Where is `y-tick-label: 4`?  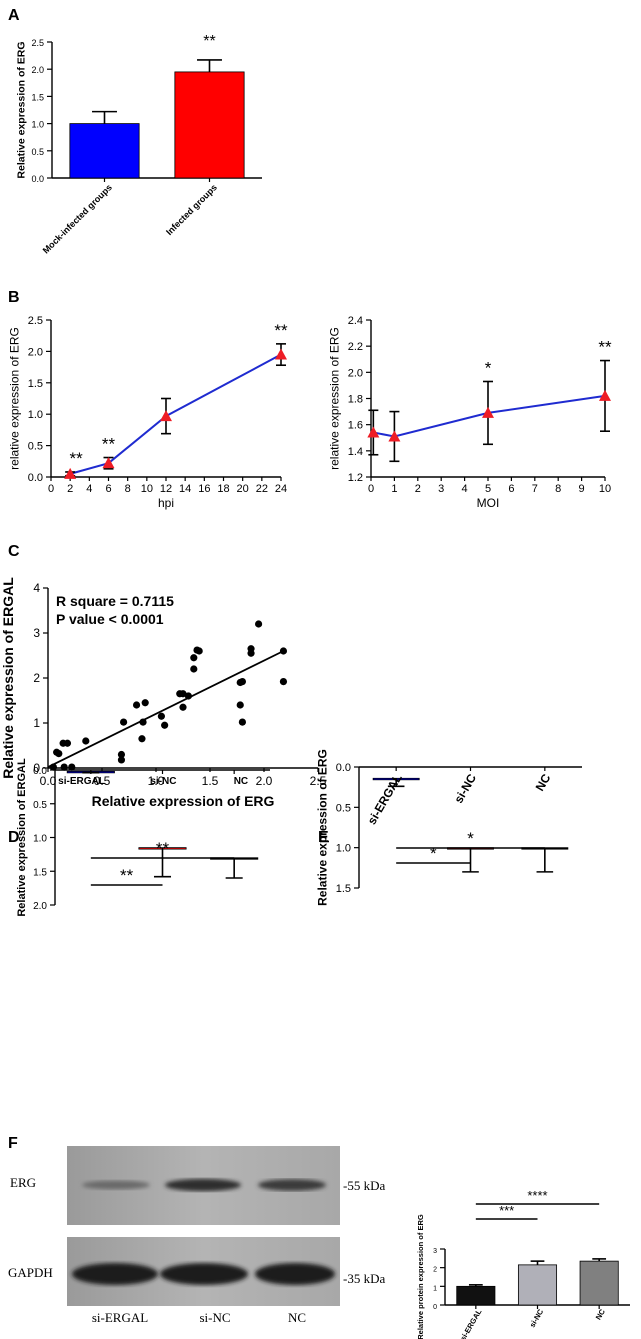
y-tick-label: 4 is located at coordinates (36, 588).